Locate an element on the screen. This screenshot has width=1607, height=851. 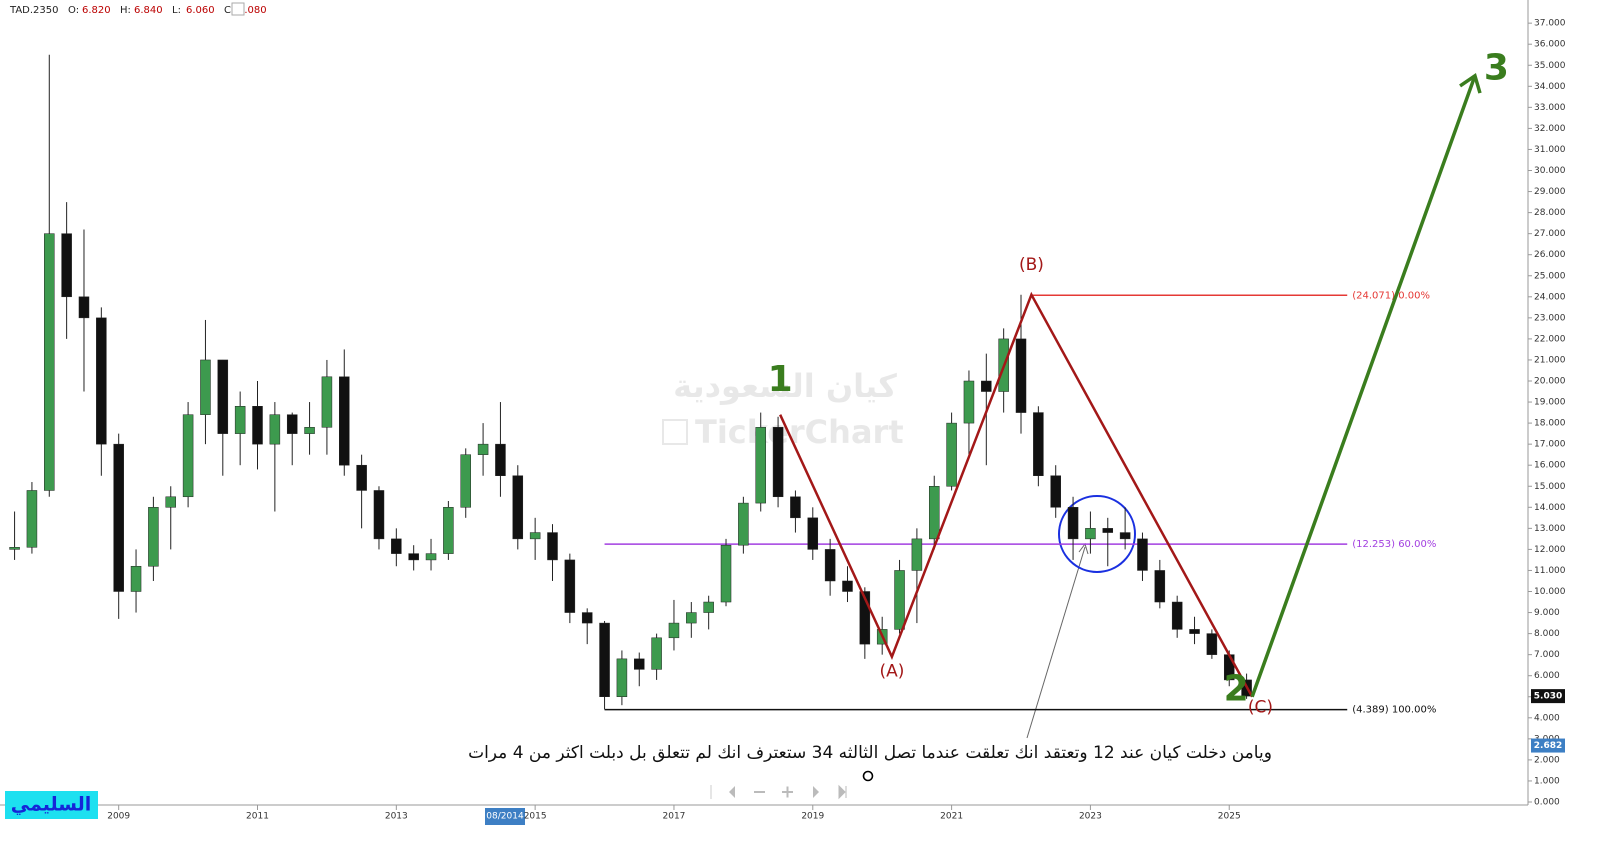
y-tick-label: 26.000 is located at coordinates (1550, 255).